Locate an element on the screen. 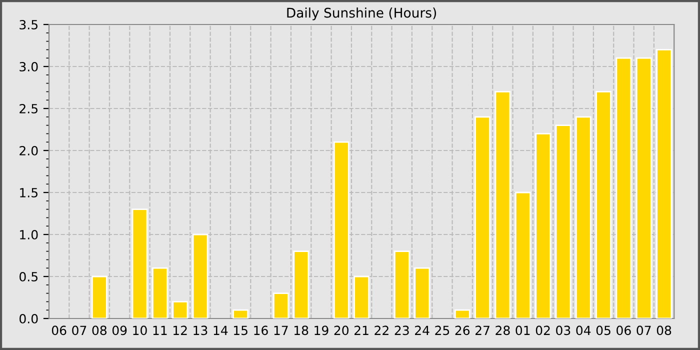 The width and height of the screenshot is (700, 350). y-tick-label: 2.5 is located at coordinates (29, 109).